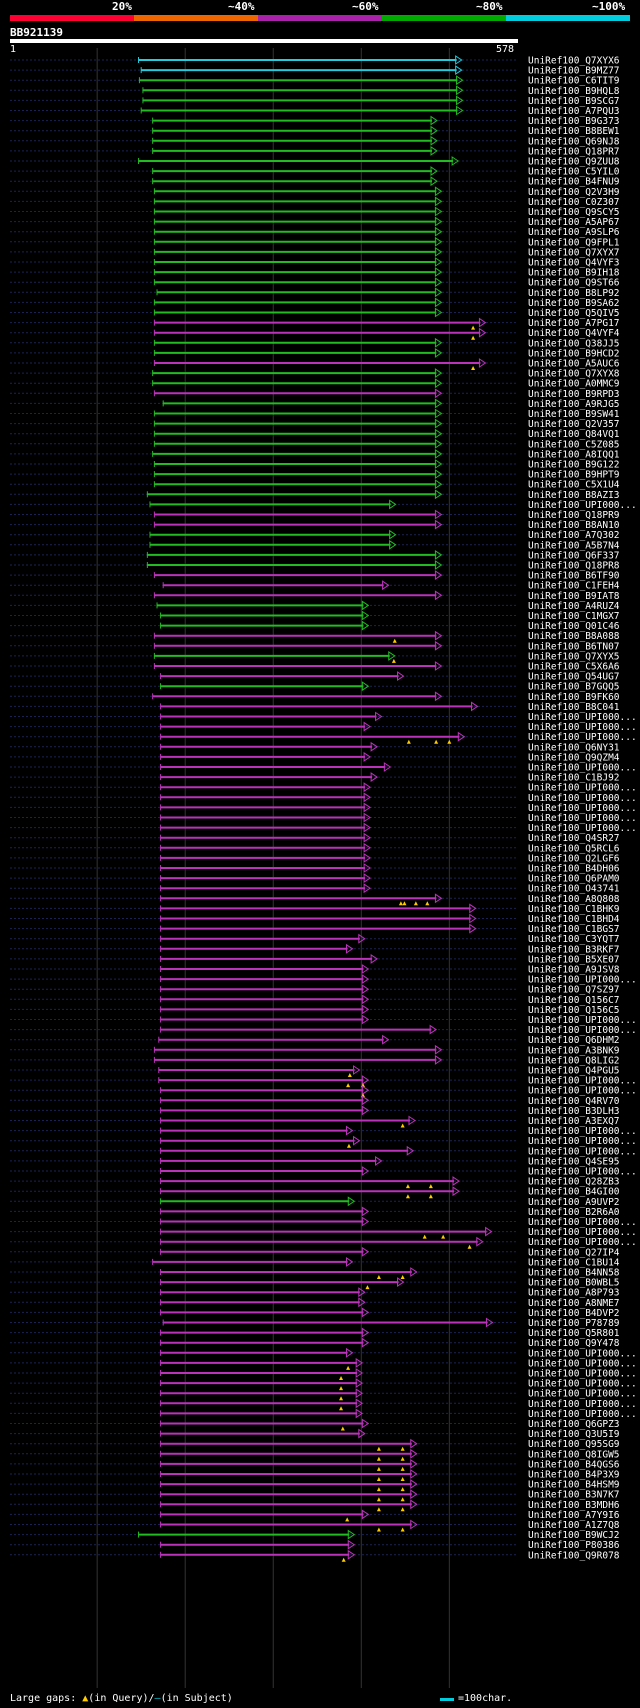 This screenshot has height=1708, width=640. I want to click on hit-row: UniRef100_B4GI00, so click(315, 1192).